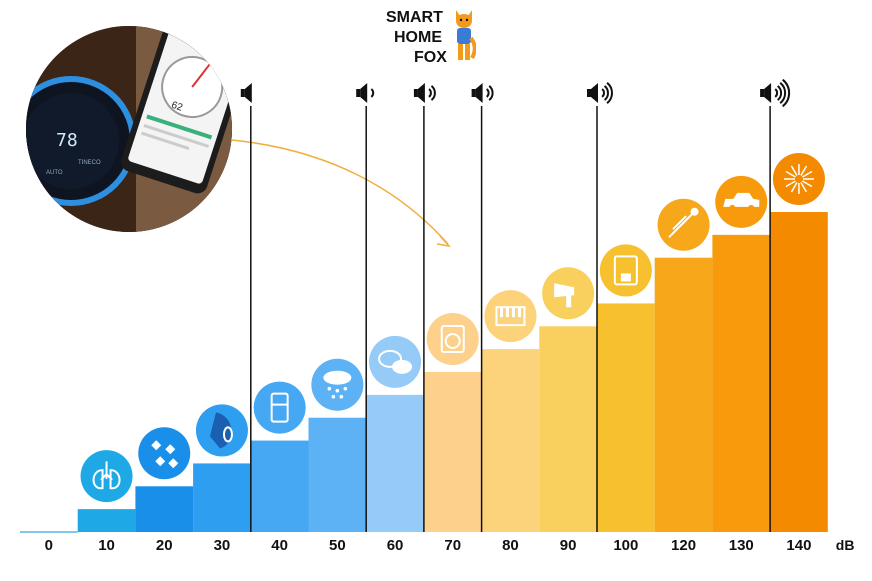 Image resolution: width=872 pixels, height=581 pixels. I want to click on lungs-icon, so click(106, 476).